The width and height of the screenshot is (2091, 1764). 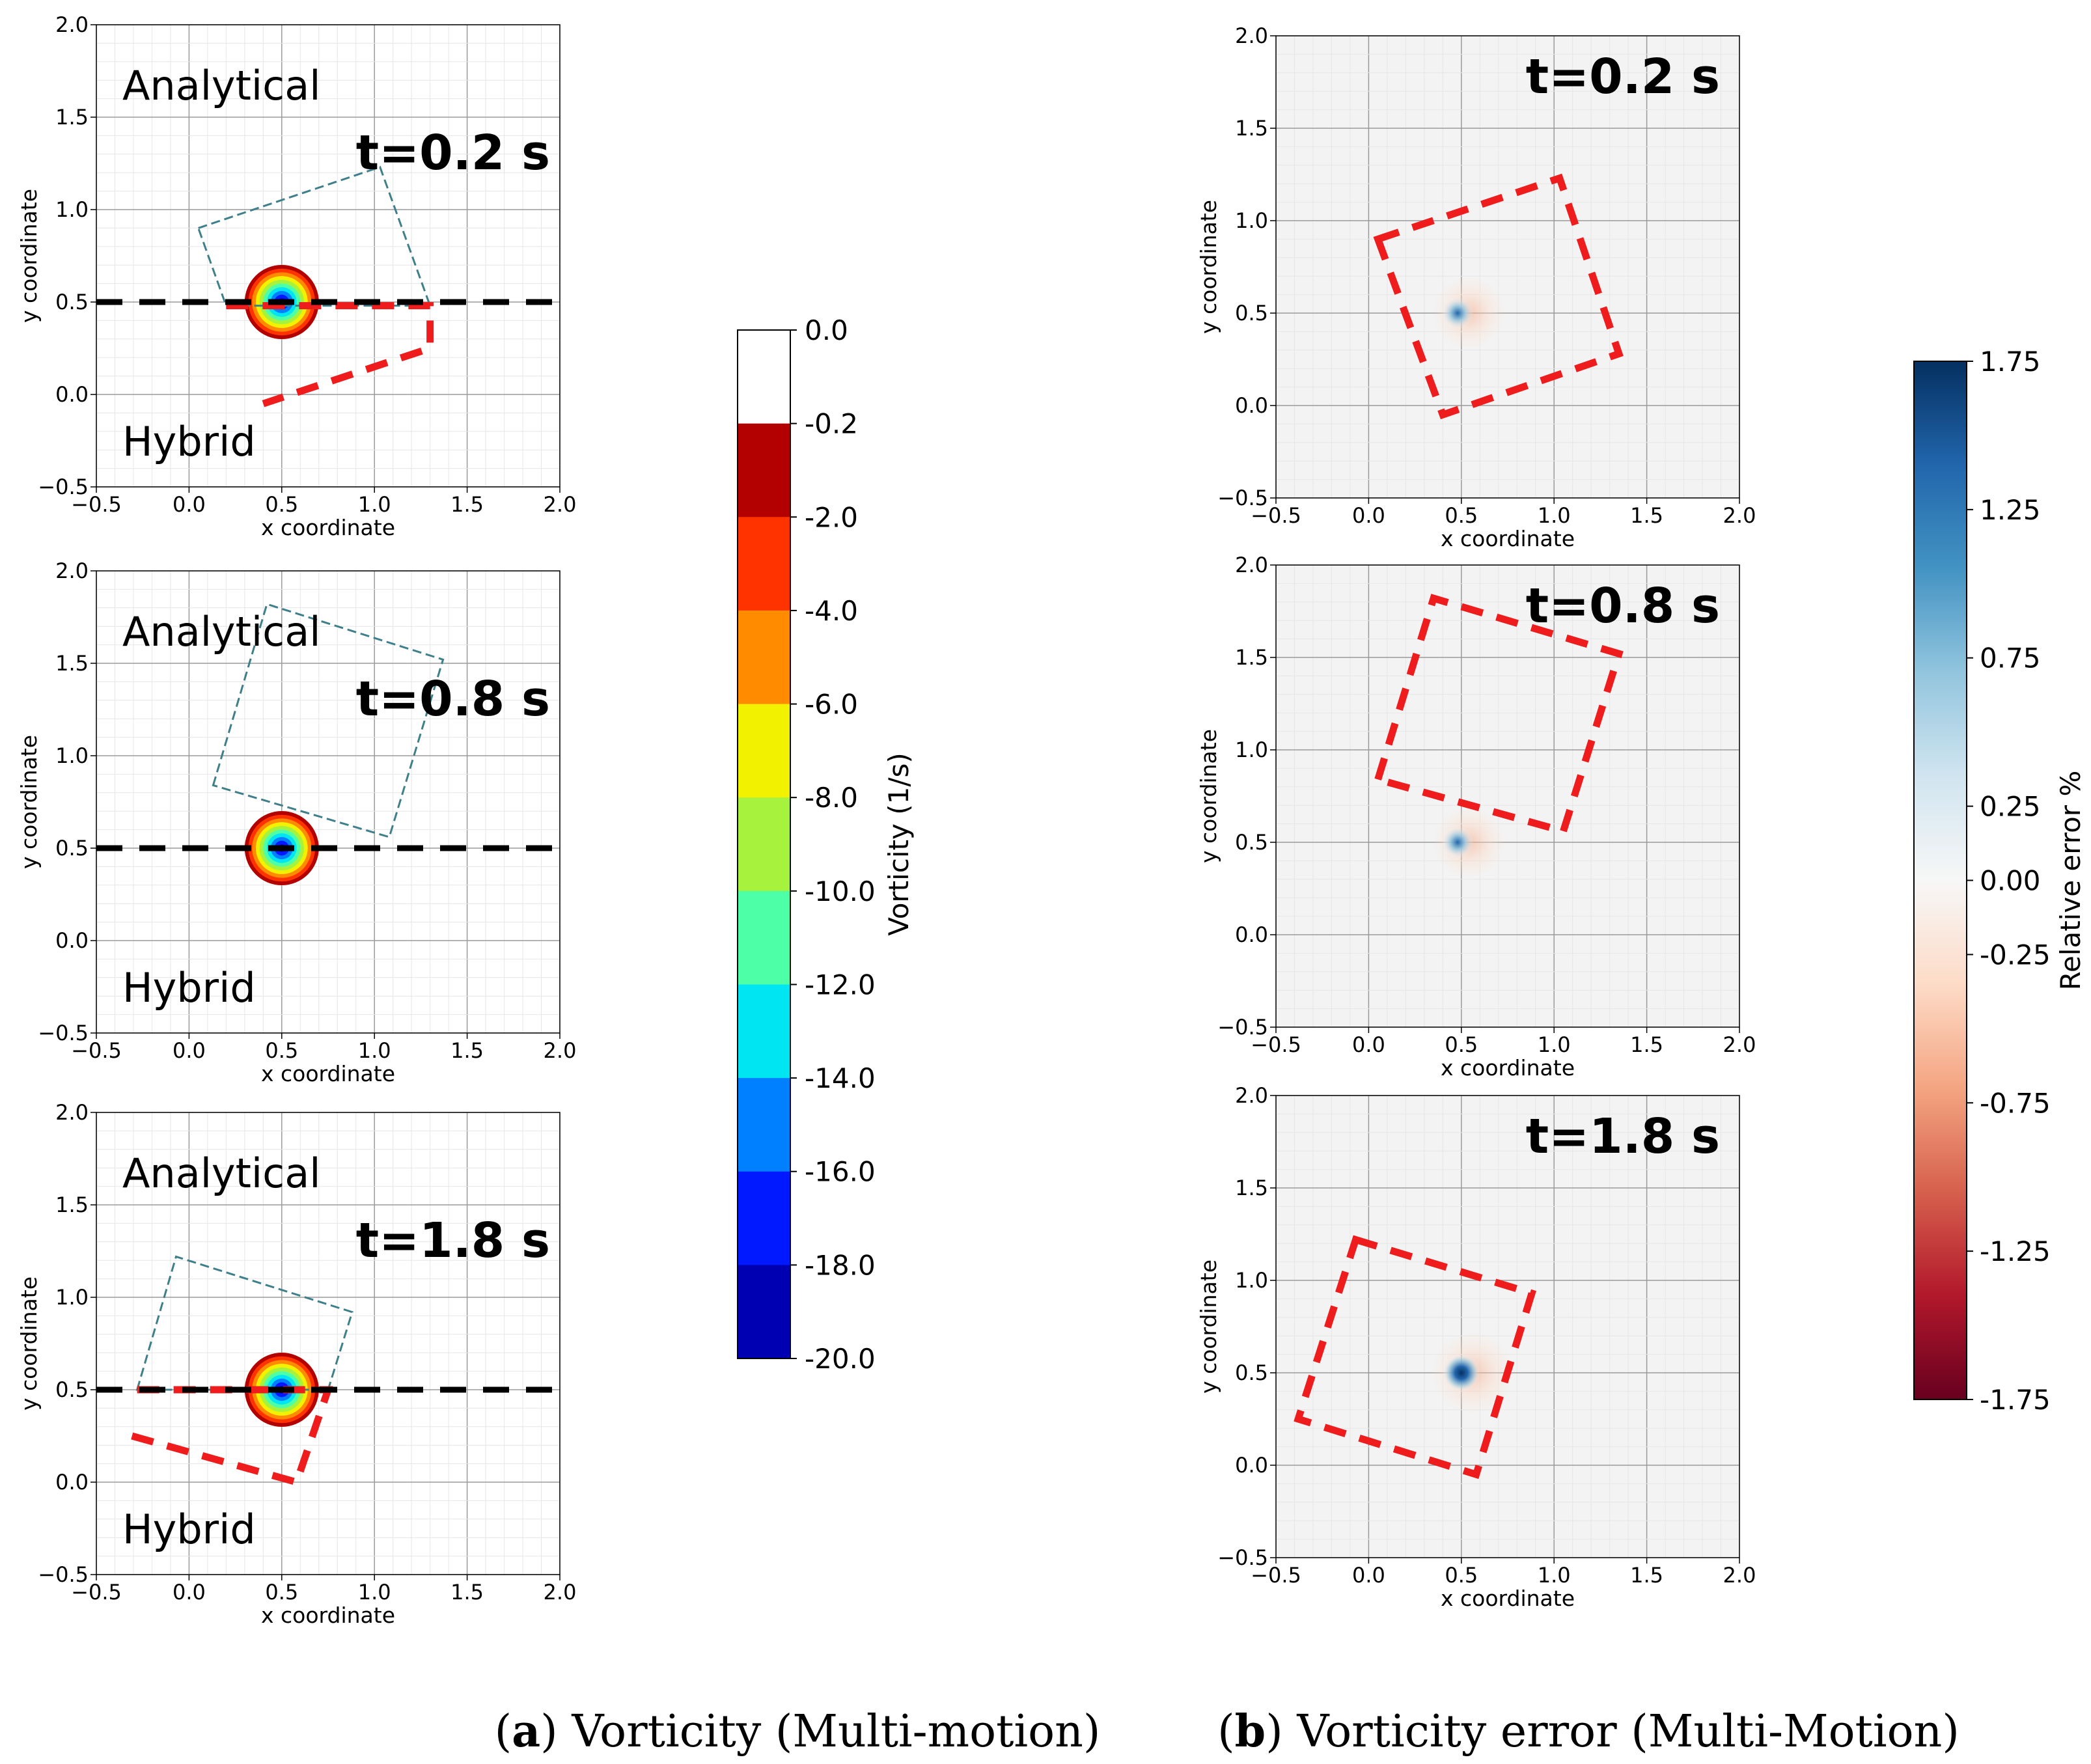 I want to click on error-tick-label: 0.00, so click(x=2011, y=881).